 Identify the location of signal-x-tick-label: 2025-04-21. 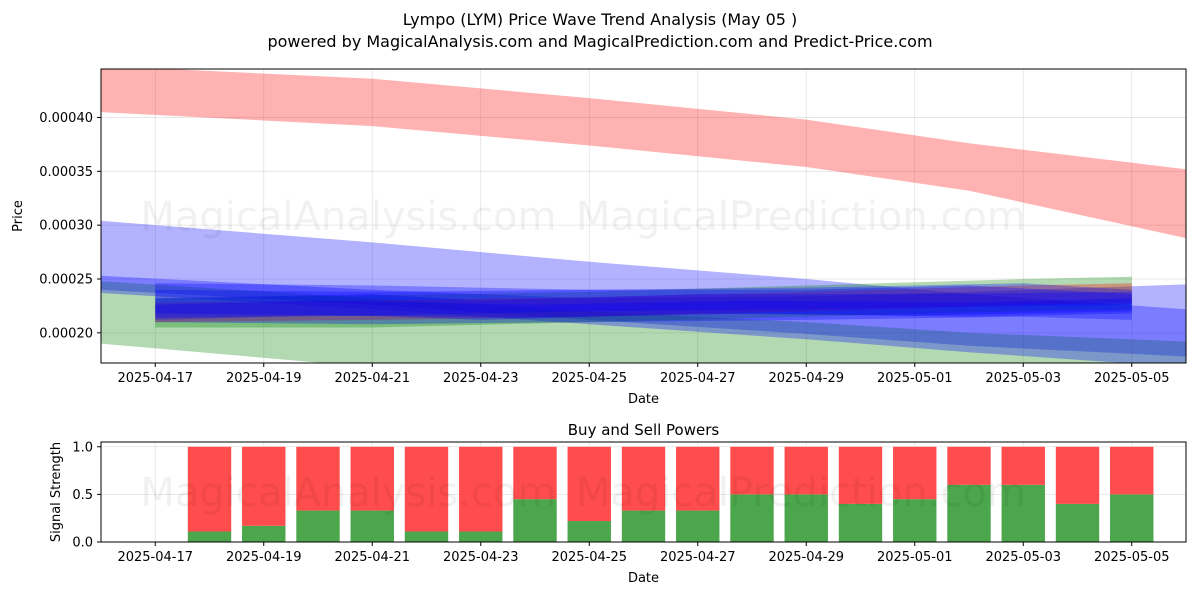
(372, 557).